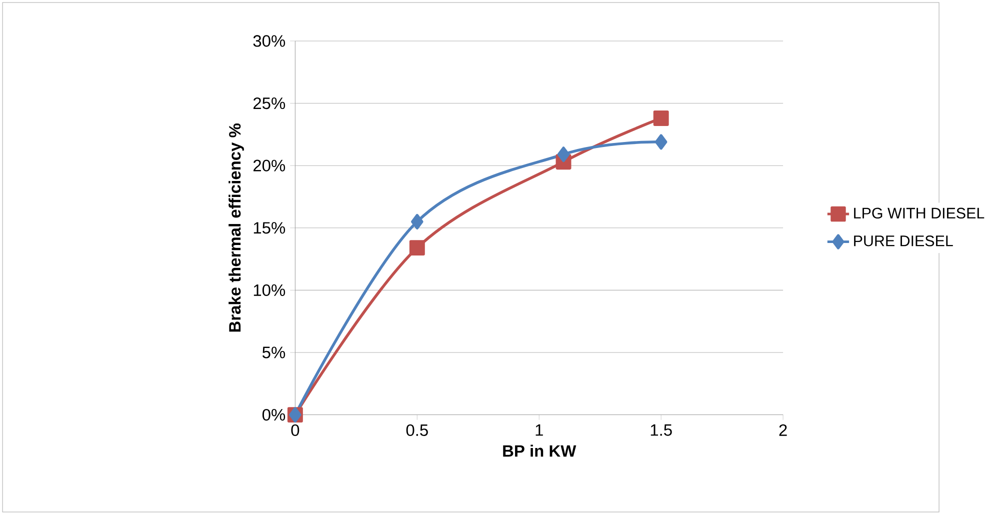 The height and width of the screenshot is (514, 991). What do you see at coordinates (295, 430) in the screenshot?
I see `x-tick-label: 0` at bounding box center [295, 430].